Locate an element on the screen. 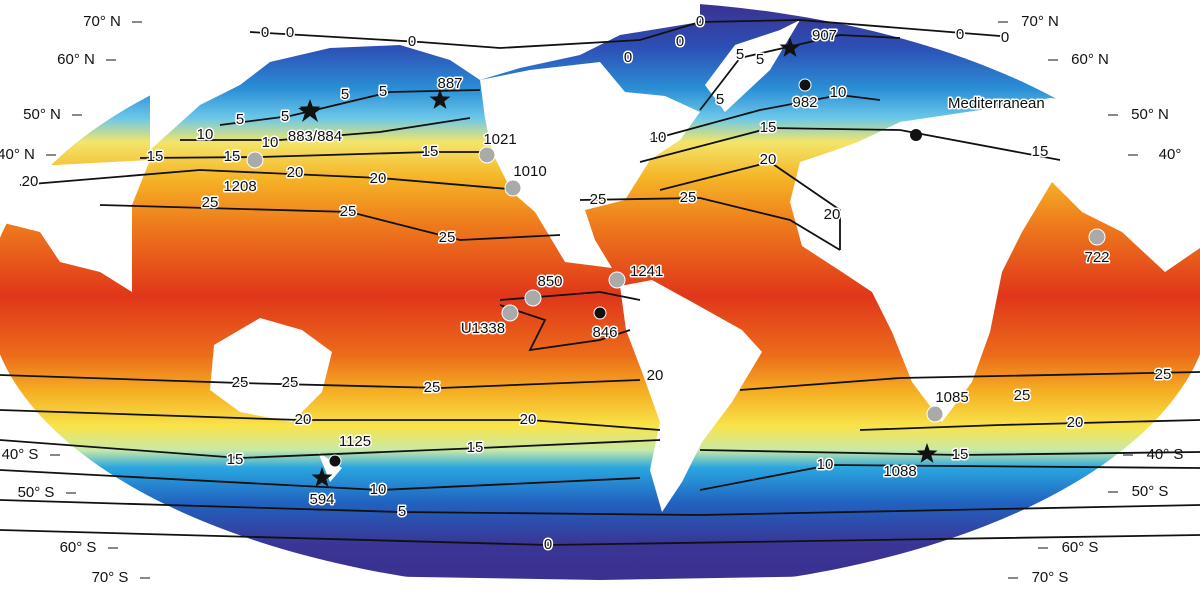 This screenshot has height=607, width=1200. site-label: 1208 is located at coordinates (239, 186).